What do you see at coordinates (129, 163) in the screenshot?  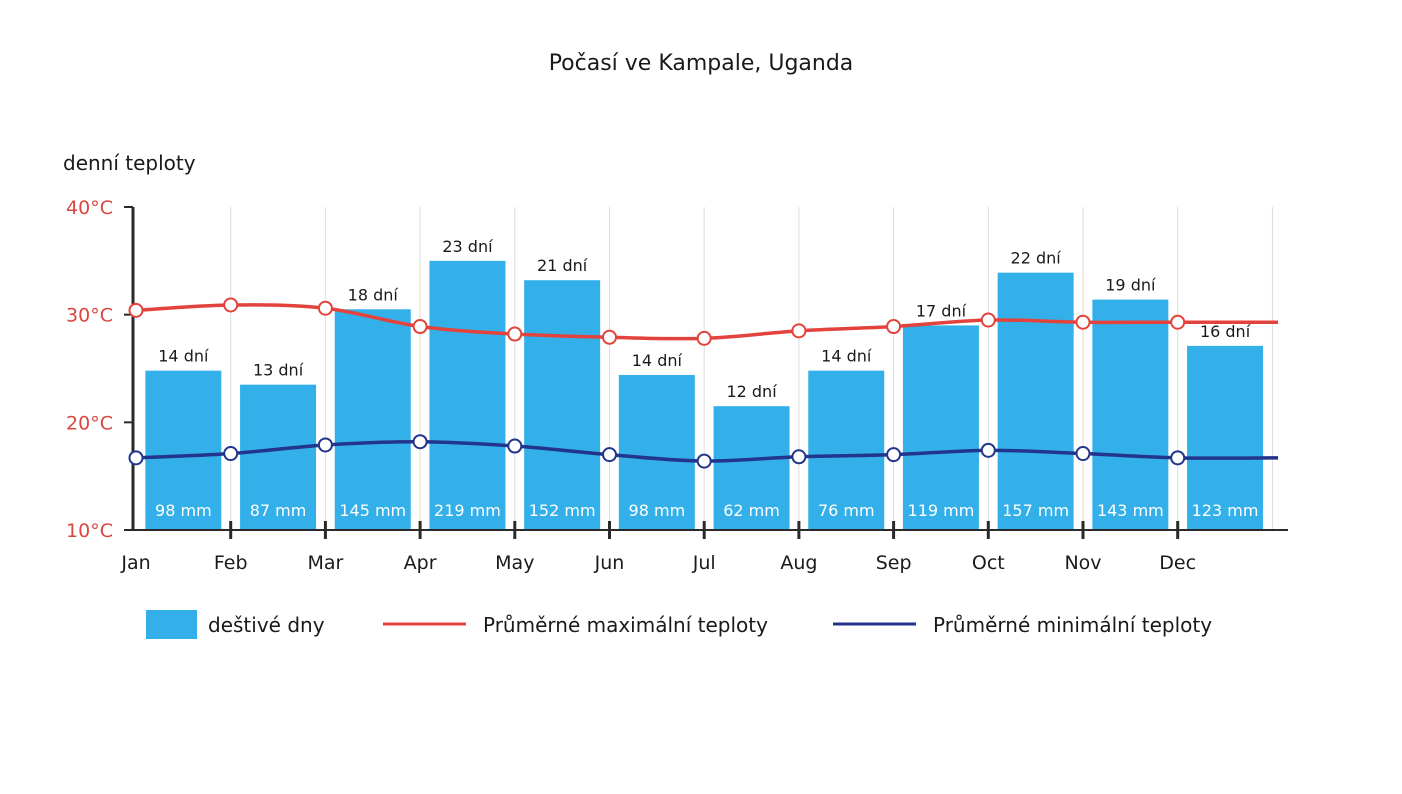 I see `y-axis-label: denní teploty` at bounding box center [129, 163].